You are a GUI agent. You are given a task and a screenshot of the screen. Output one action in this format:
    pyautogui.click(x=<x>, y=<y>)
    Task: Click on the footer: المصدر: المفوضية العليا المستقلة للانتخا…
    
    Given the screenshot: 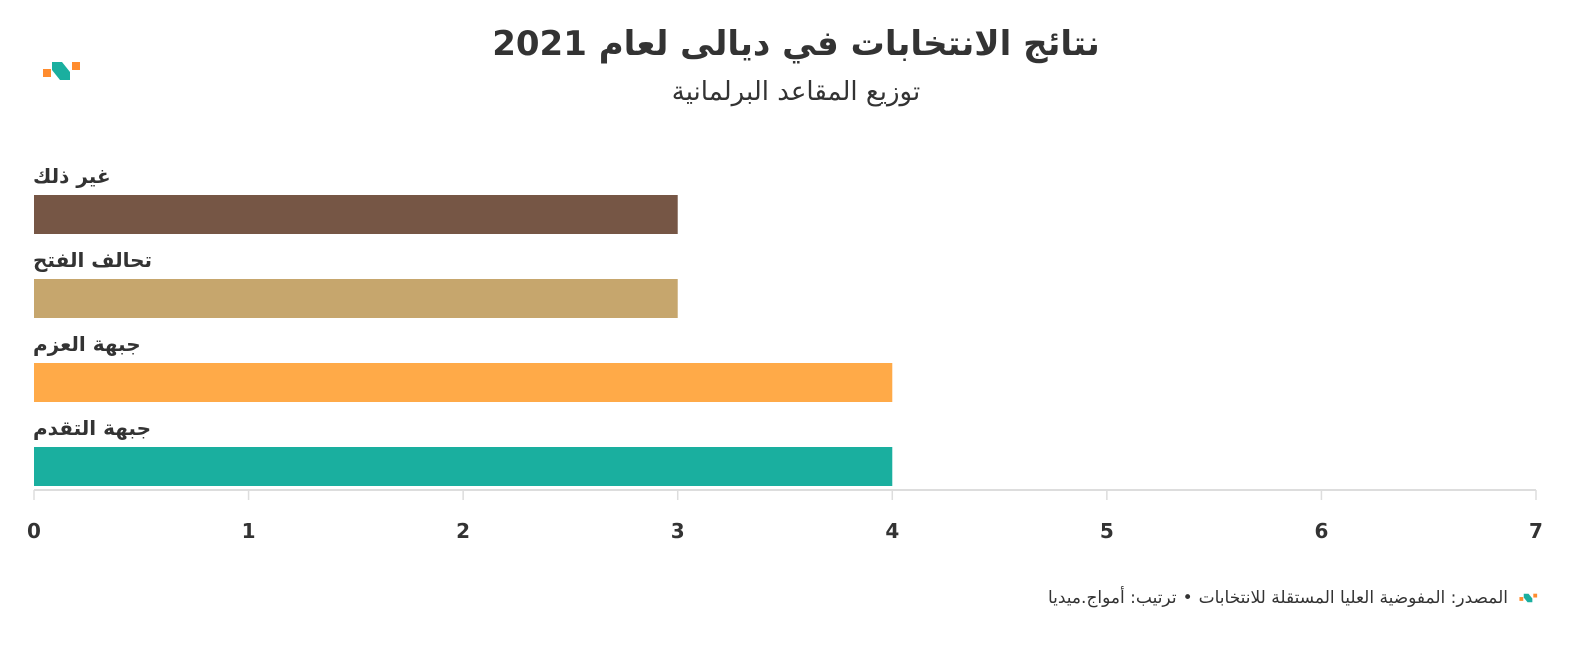 What is the action you would take?
    pyautogui.click(x=1294, y=598)
    